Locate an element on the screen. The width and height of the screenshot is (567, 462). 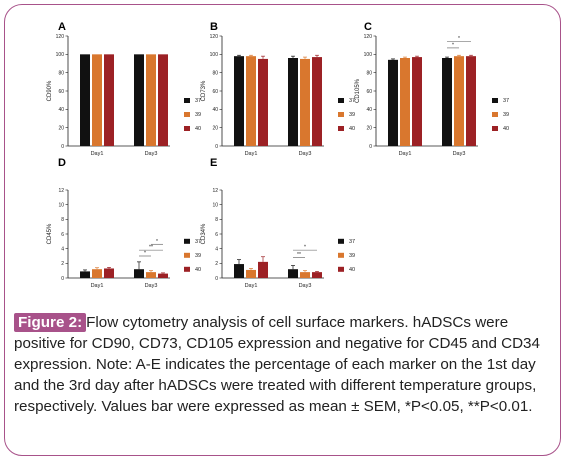
y-axis-label-B: CD73% is located at coordinates (204, 90).